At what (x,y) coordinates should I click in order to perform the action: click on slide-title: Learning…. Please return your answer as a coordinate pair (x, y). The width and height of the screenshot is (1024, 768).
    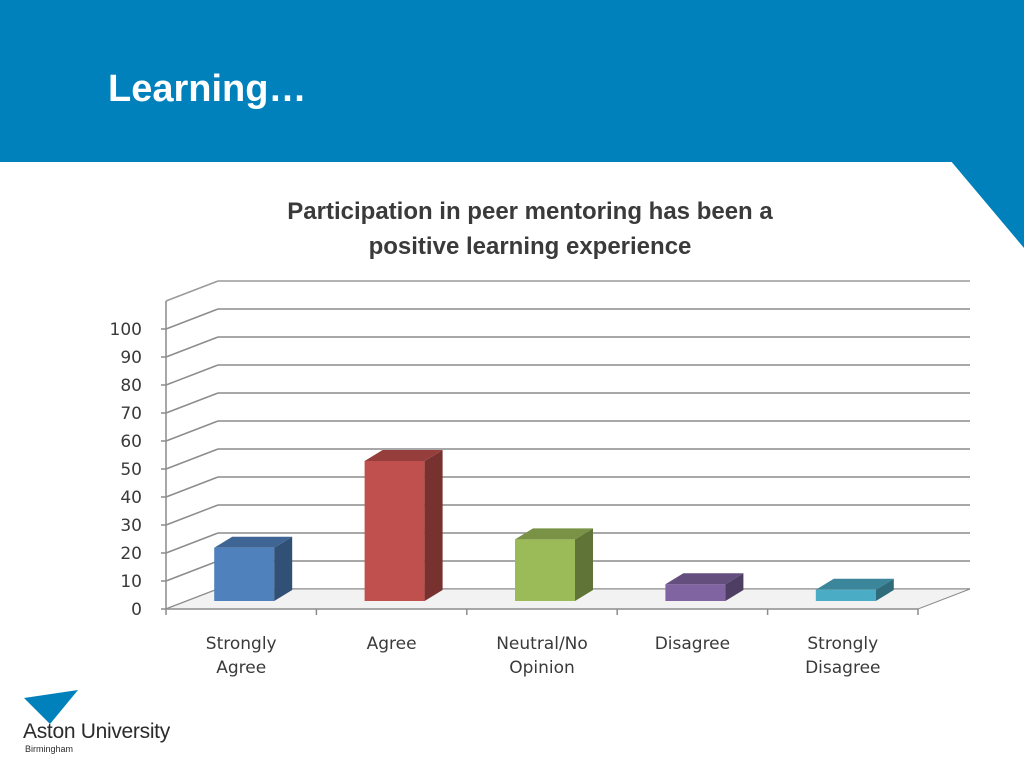
    Looking at the image, I should click on (207, 89).